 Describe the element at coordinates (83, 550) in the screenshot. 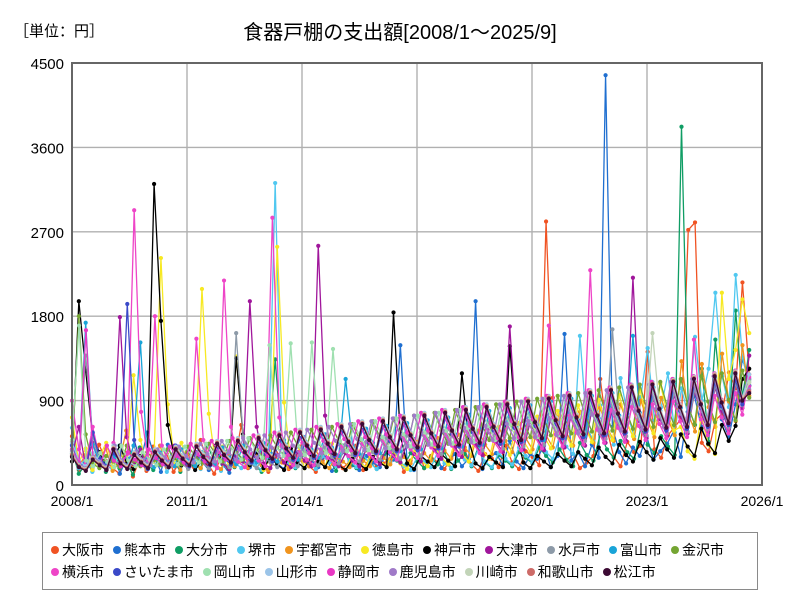

I see `legend-label: 大阪市` at that location.